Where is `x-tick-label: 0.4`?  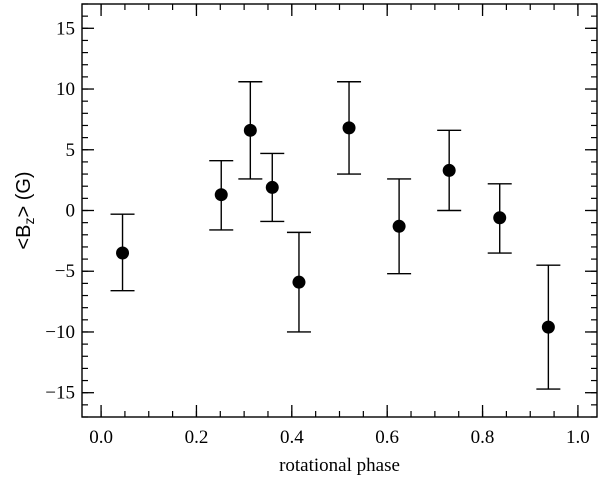 x-tick-label: 0.4 is located at coordinates (292, 437).